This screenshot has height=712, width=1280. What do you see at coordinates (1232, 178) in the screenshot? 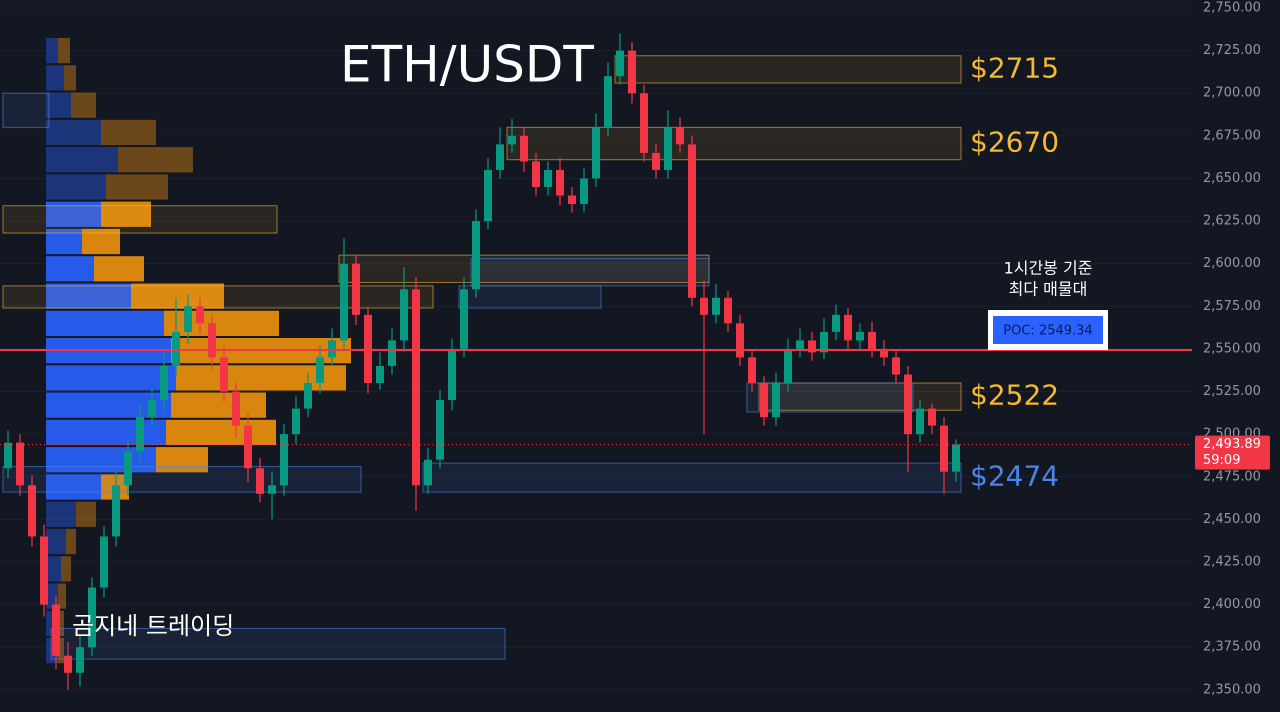
I see `y-tick-label: 2,650.00` at bounding box center [1232, 178].